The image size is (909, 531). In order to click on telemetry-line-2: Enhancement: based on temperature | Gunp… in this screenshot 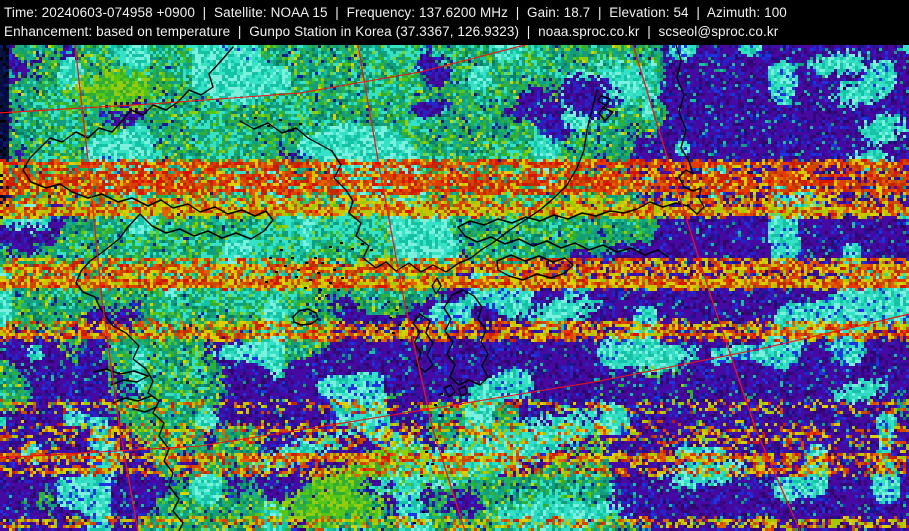, I will do `click(391, 31)`.